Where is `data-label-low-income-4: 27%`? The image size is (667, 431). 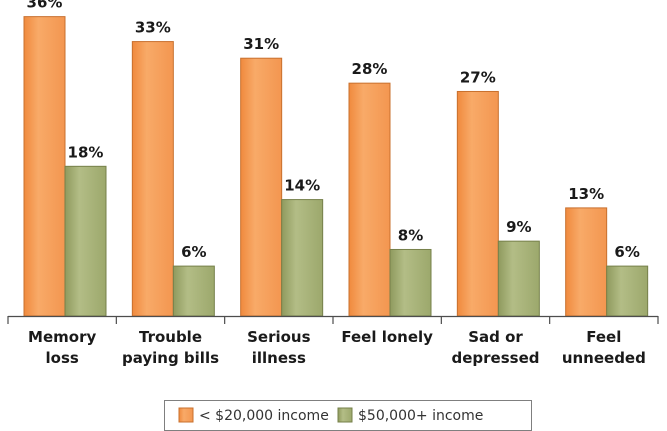
data-label-low-income-4: 27% is located at coordinates (478, 77).